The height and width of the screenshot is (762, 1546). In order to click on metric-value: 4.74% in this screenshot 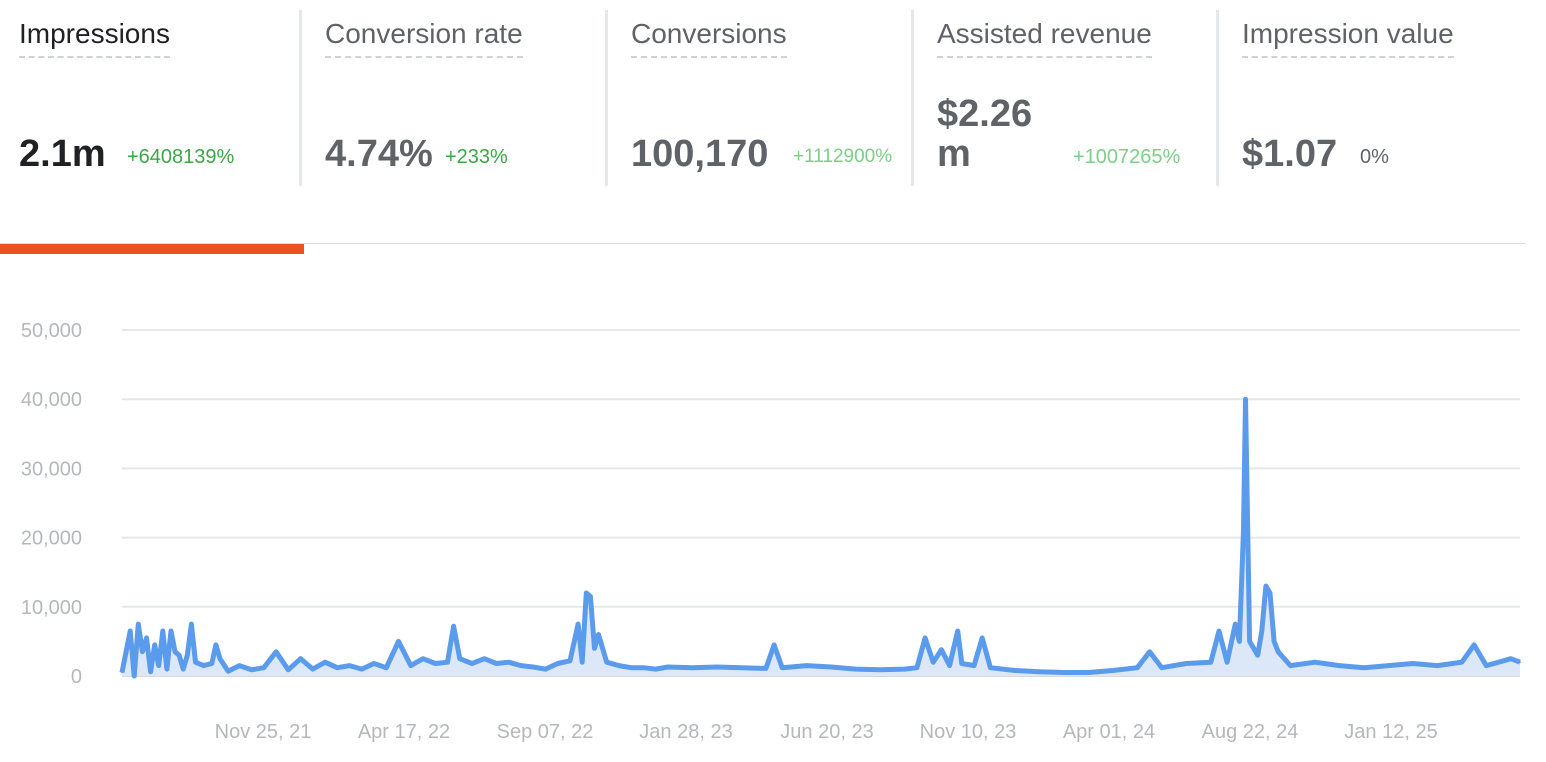, I will do `click(379, 154)`.